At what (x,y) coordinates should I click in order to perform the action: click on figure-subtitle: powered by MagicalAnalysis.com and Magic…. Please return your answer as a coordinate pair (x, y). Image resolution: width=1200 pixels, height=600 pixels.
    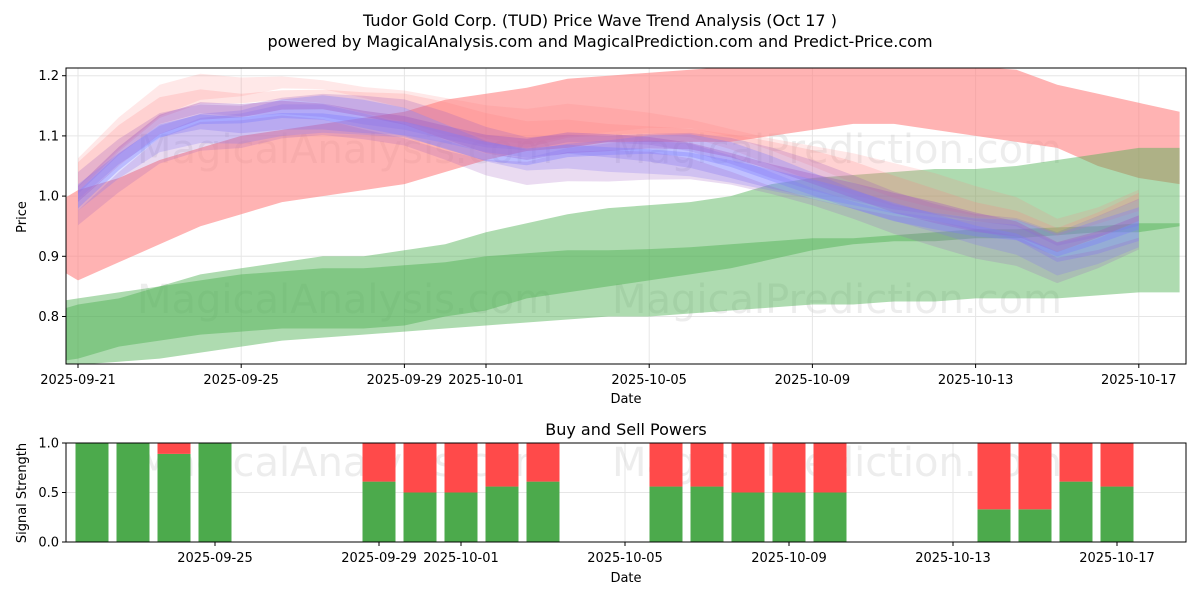
    Looking at the image, I should click on (599, 41).